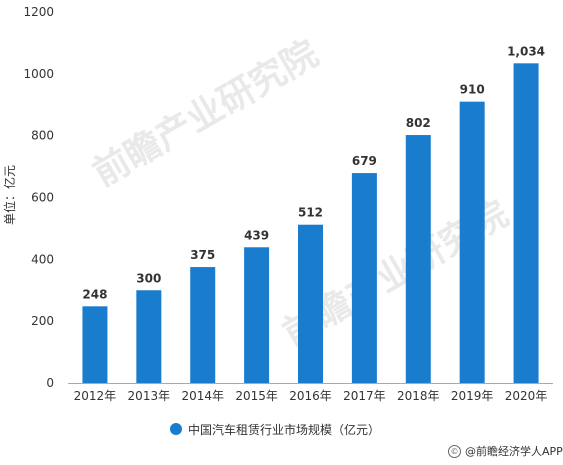 Image resolution: width=563 pixels, height=465 pixels. I want to click on x-tick-label: 2020年, so click(526, 396).